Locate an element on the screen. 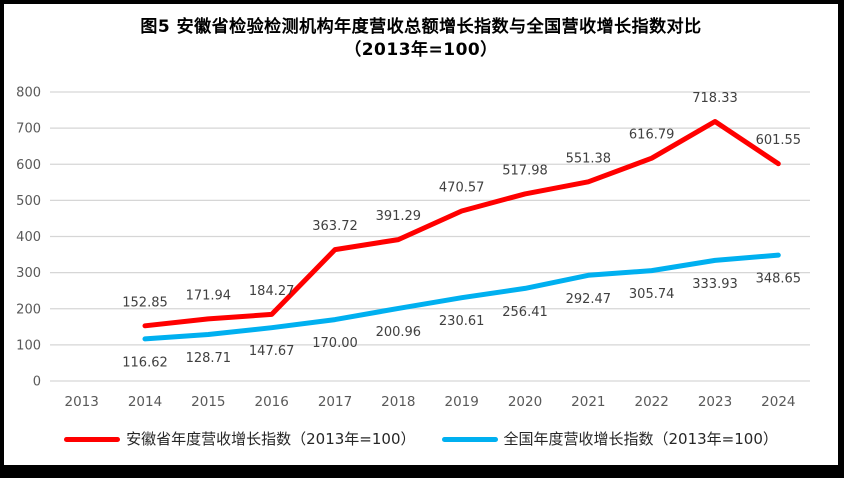  data-label: 147.67 is located at coordinates (272, 351).